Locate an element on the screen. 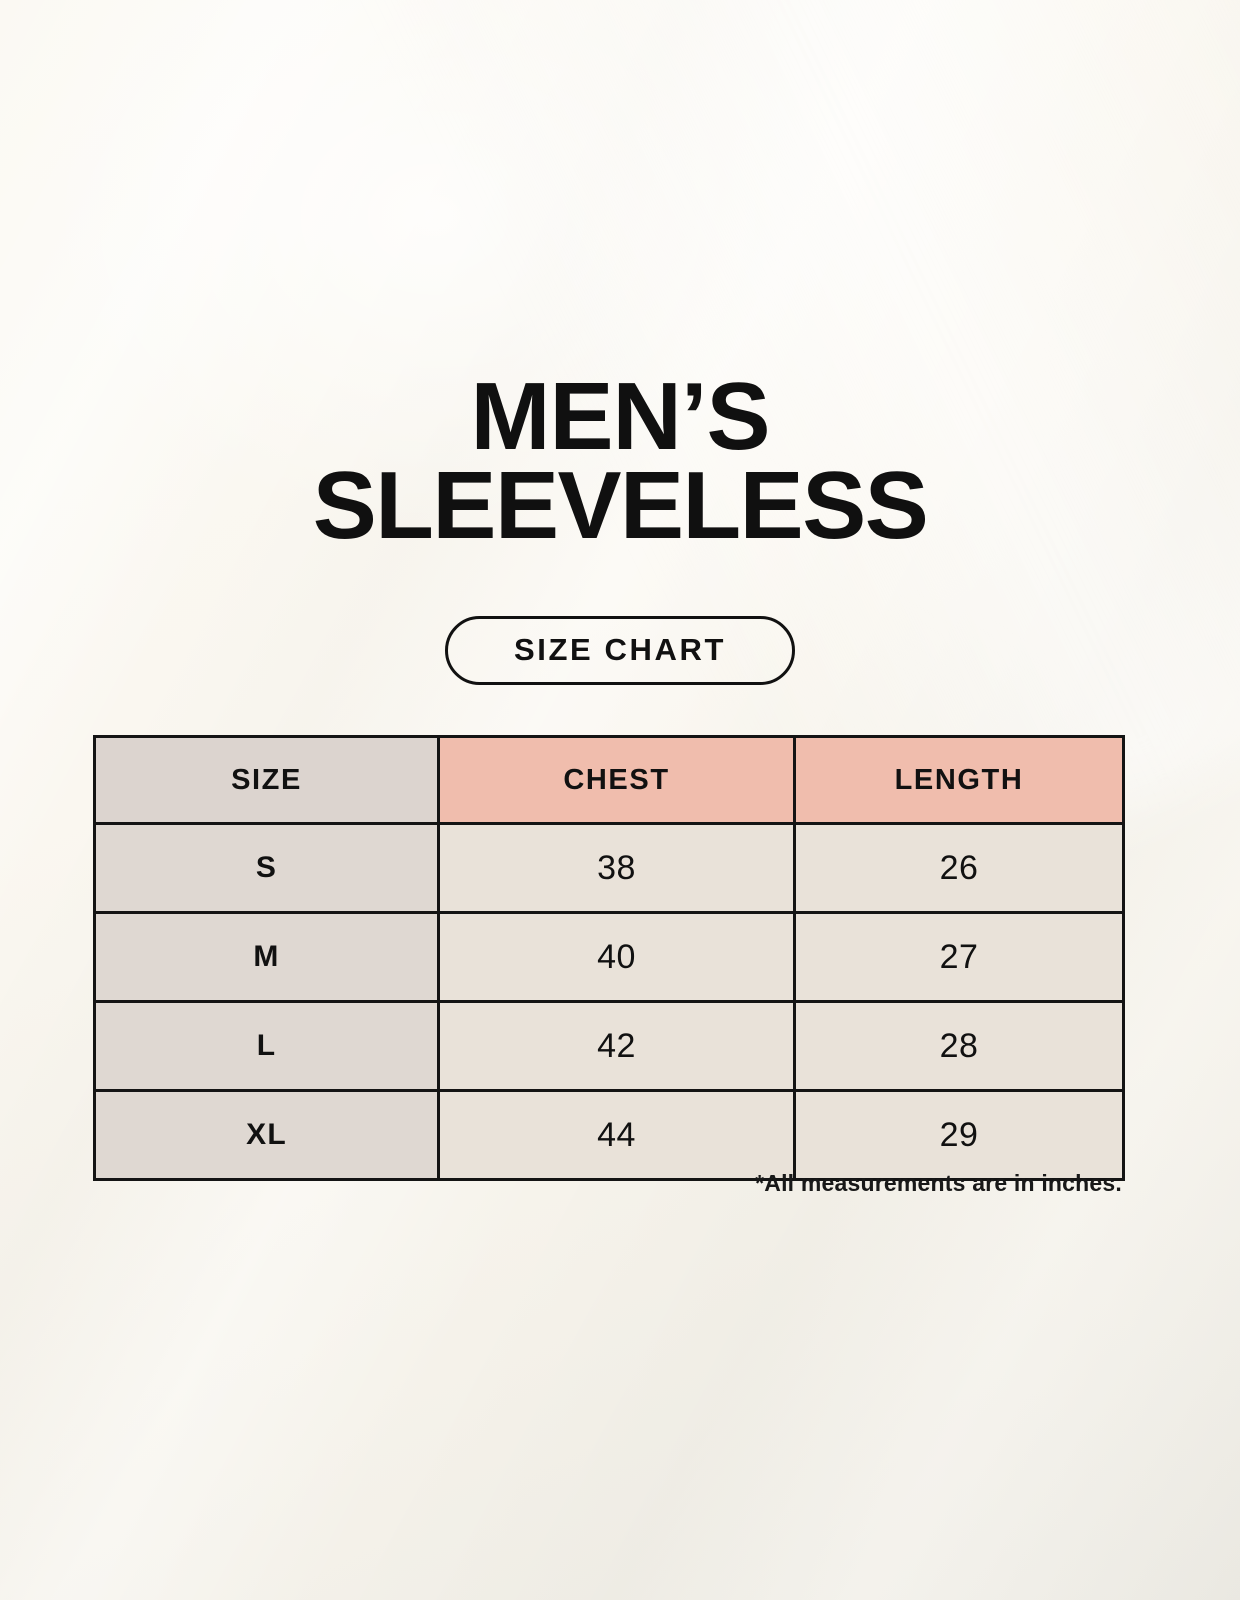 Image resolution: width=1240 pixels, height=1600 pixels. measurements-footnote: *All measurements are in inches. is located at coordinates (938, 1183).